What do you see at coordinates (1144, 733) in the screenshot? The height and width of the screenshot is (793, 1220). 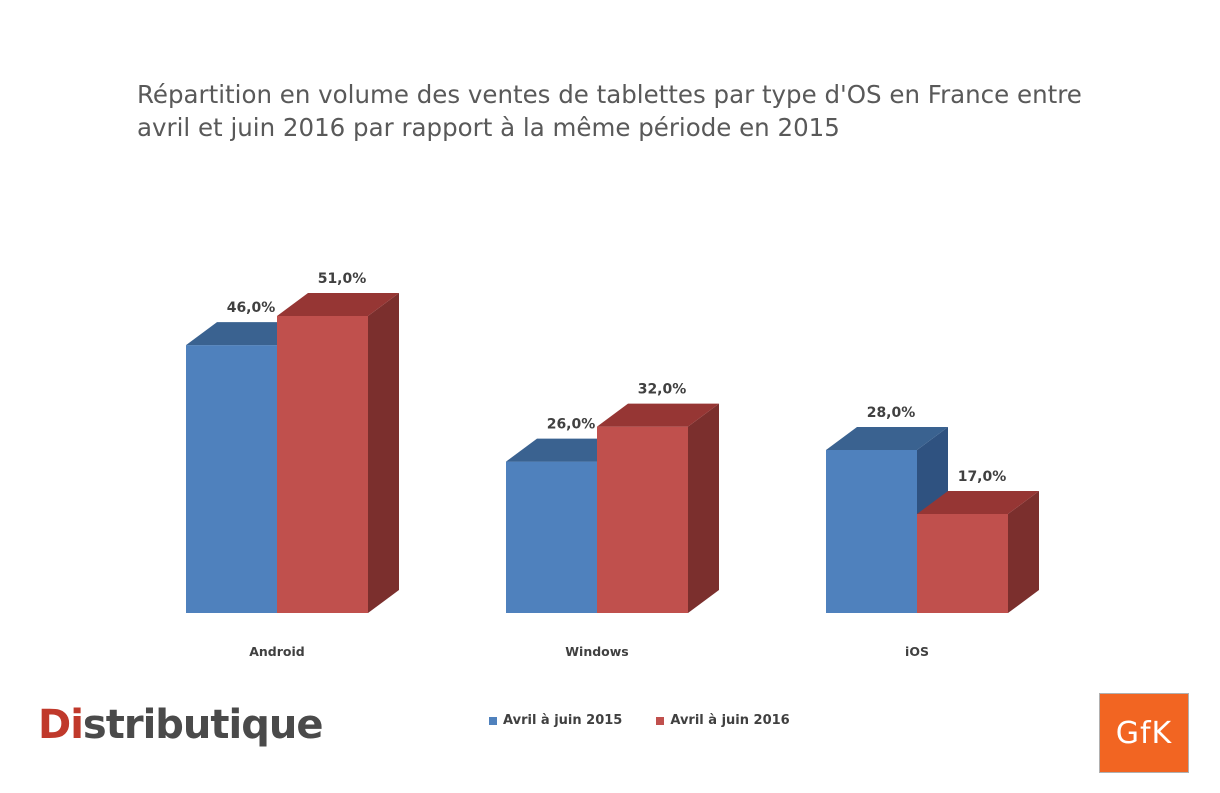 I see `gfk-logo: GfK` at bounding box center [1144, 733].